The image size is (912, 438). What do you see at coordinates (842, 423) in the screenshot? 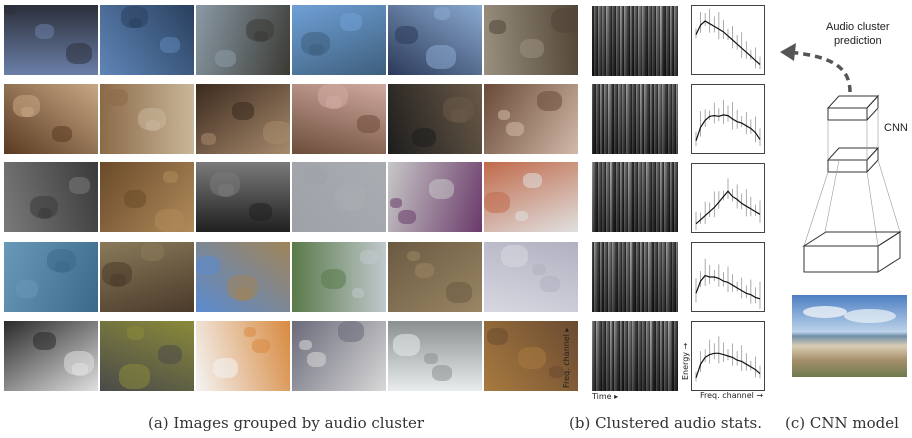
I see `caption-c: (c) CNN model` at bounding box center [842, 423].